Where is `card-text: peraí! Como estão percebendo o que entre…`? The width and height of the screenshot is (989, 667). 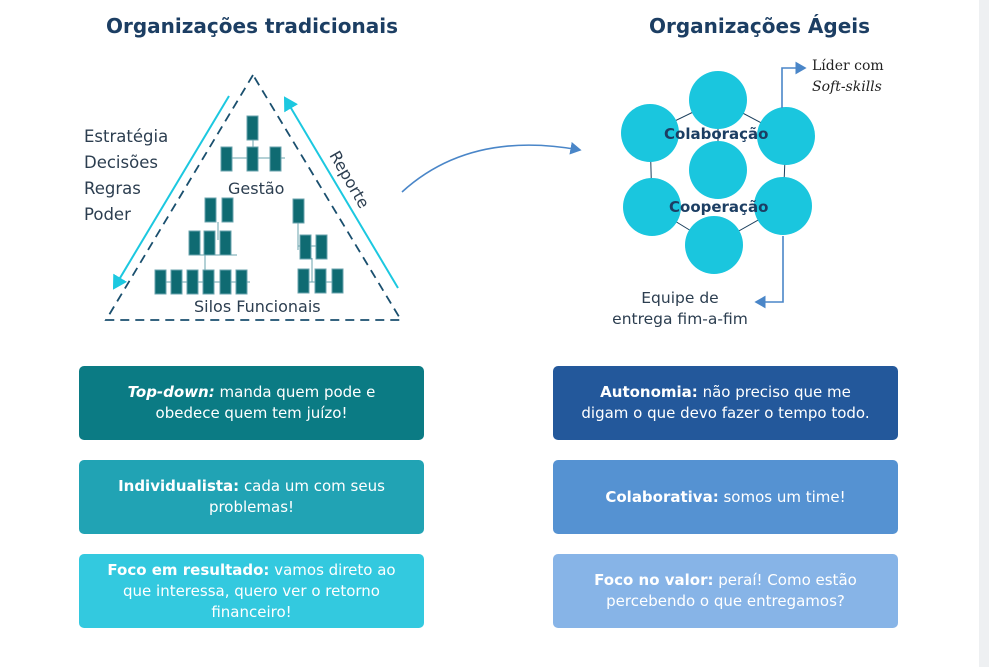 card-text: peraí! Como estão percebendo o que entre… is located at coordinates (731, 590).